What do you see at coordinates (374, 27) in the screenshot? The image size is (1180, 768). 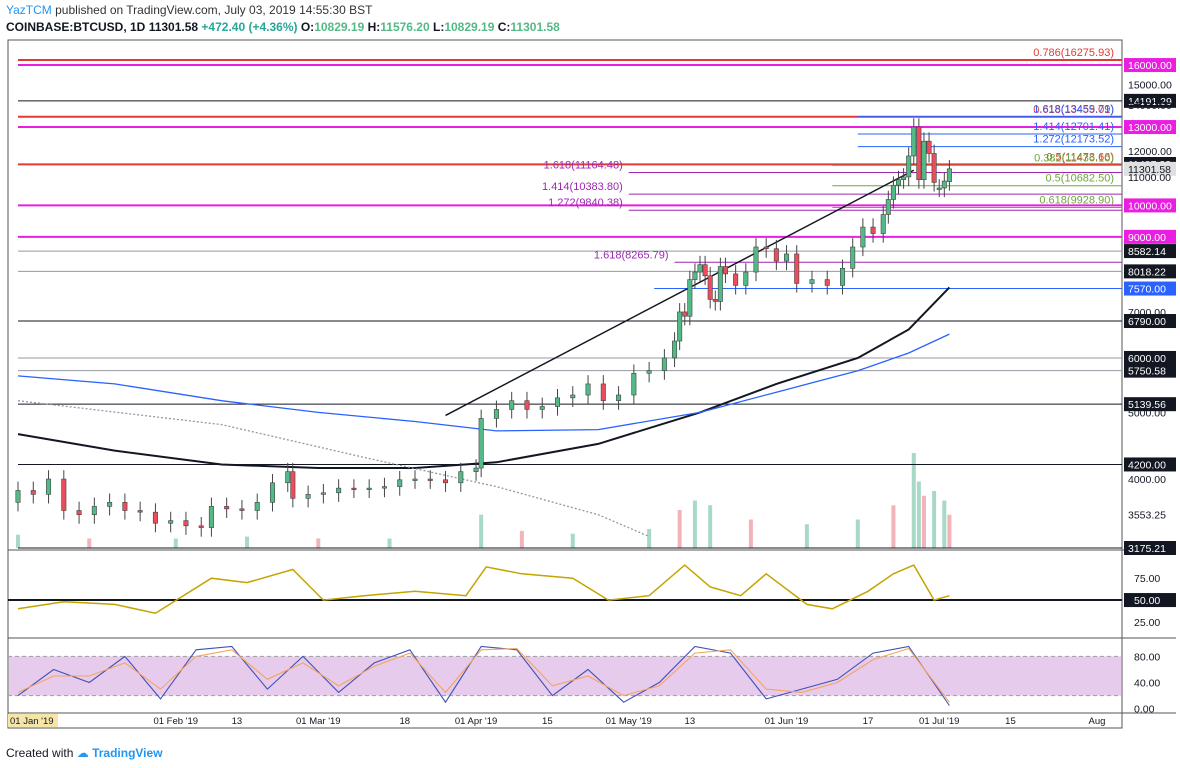 I see `high-label: H:` at bounding box center [374, 27].